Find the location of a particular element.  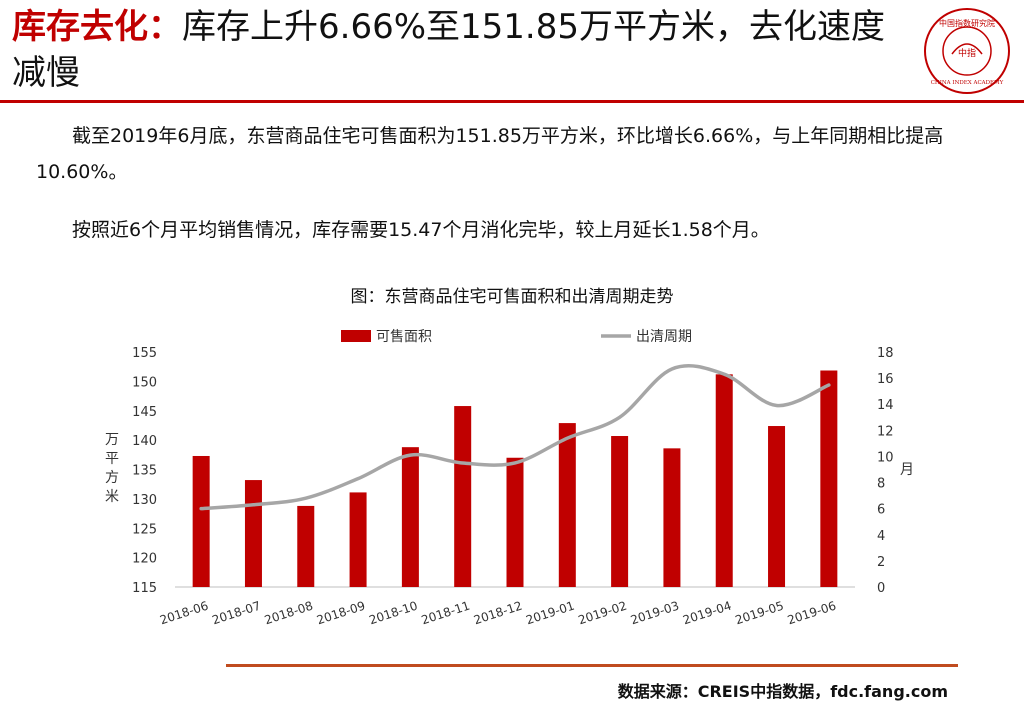

slide-title: 库存去化：库存上升6.66%至151.85万平方米，去化速度减慢 is located at coordinates (462, 50).